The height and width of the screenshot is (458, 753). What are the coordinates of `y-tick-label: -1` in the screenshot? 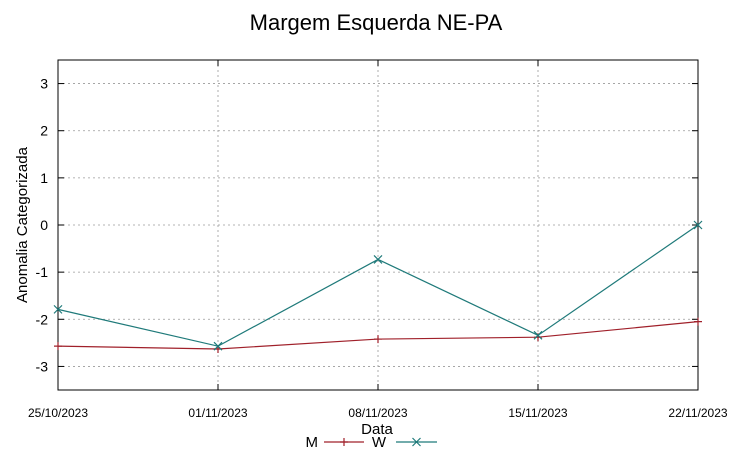 It's located at (42, 272).